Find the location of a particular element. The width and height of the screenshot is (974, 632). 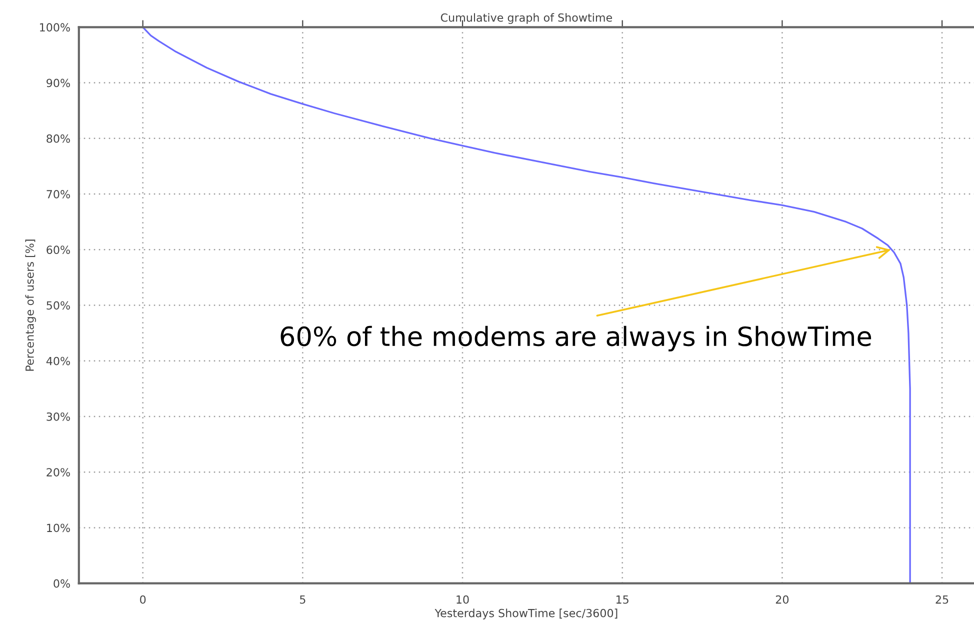

x-tick-label: 0 is located at coordinates (143, 599).